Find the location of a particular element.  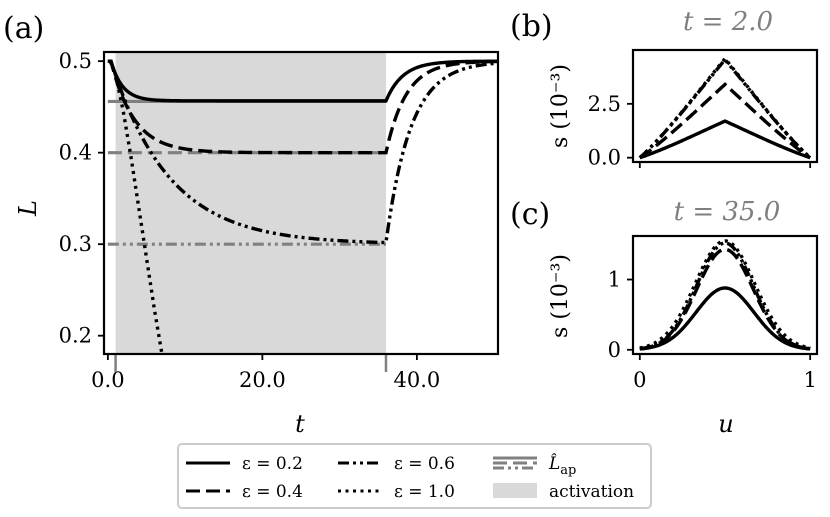

panel-c-y-ticks: 01 is located at coordinates (620, 315).